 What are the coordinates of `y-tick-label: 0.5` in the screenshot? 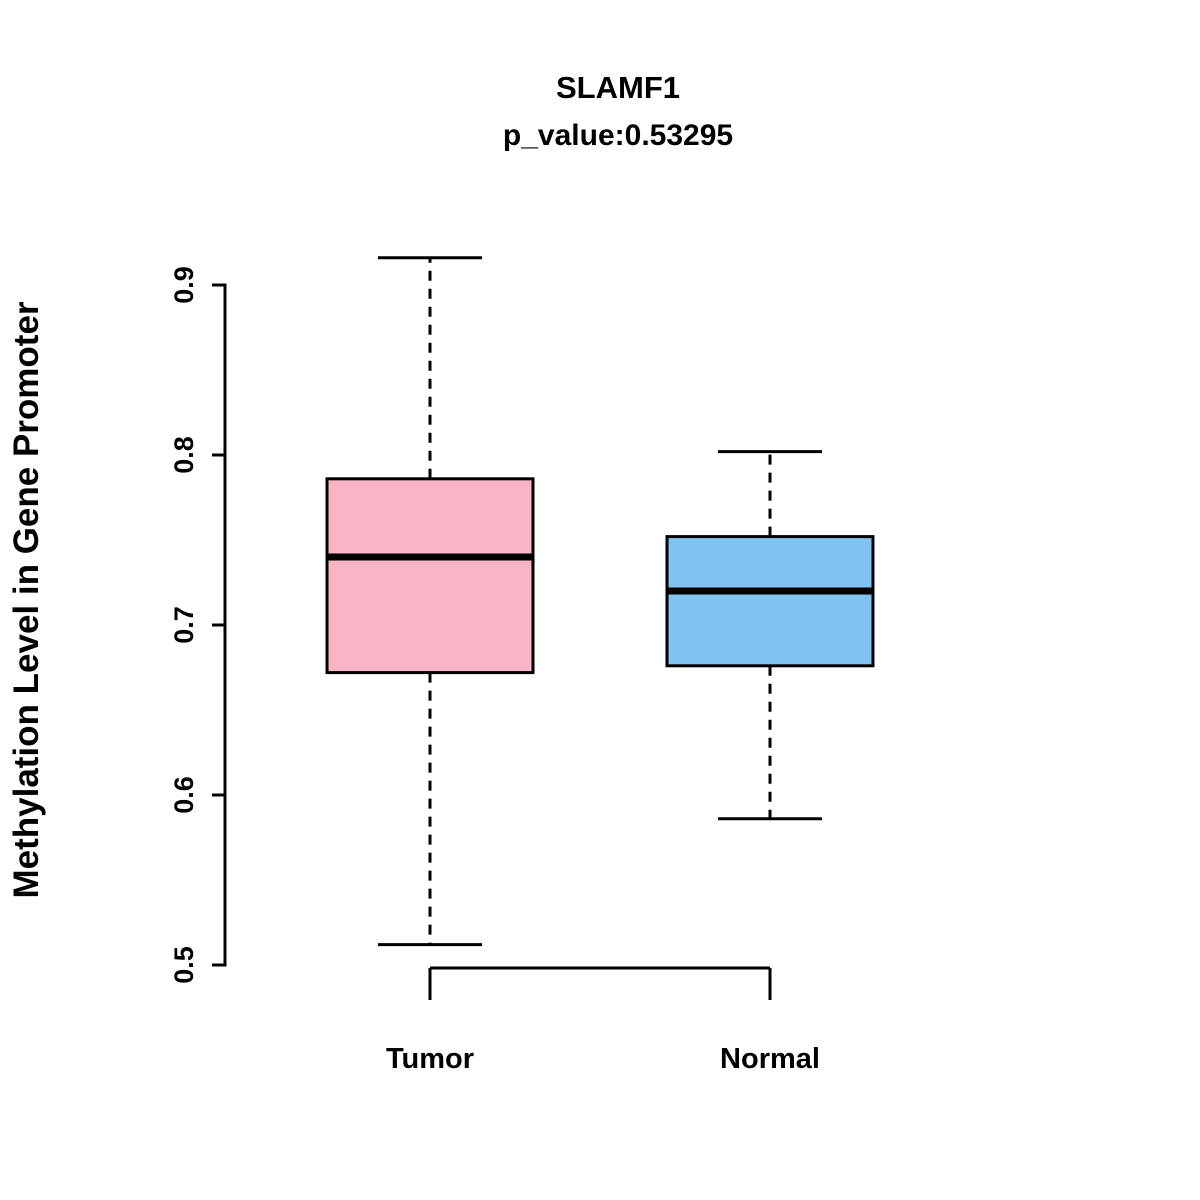 It's located at (184, 965).